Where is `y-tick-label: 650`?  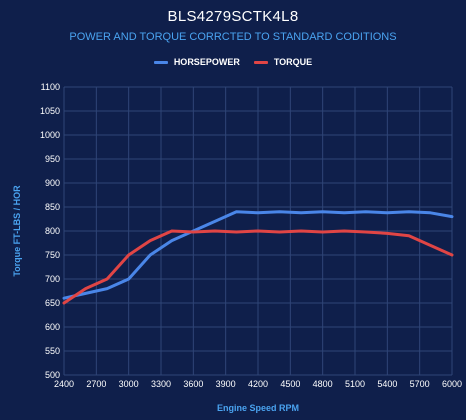
y-tick-label: 650 is located at coordinates (52, 303).